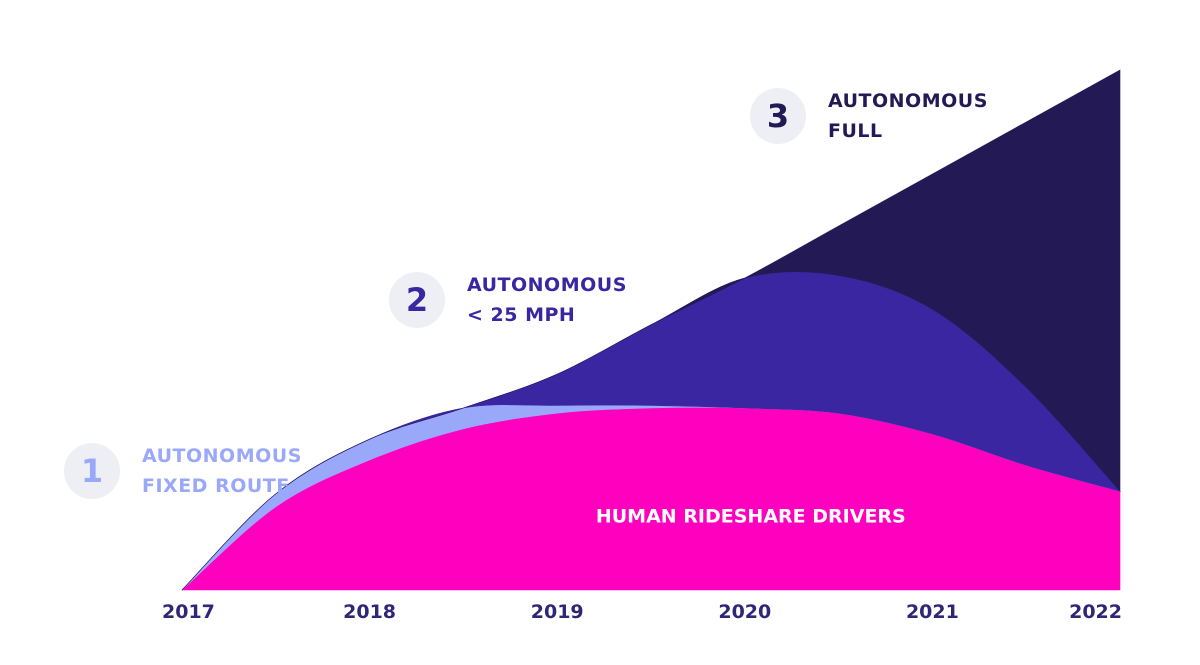 Image resolution: width=1200 pixels, height=665 pixels. Describe the element at coordinates (222, 456) in the screenshot. I see `stage-1-label-line1: AUTONOMOUS` at that location.